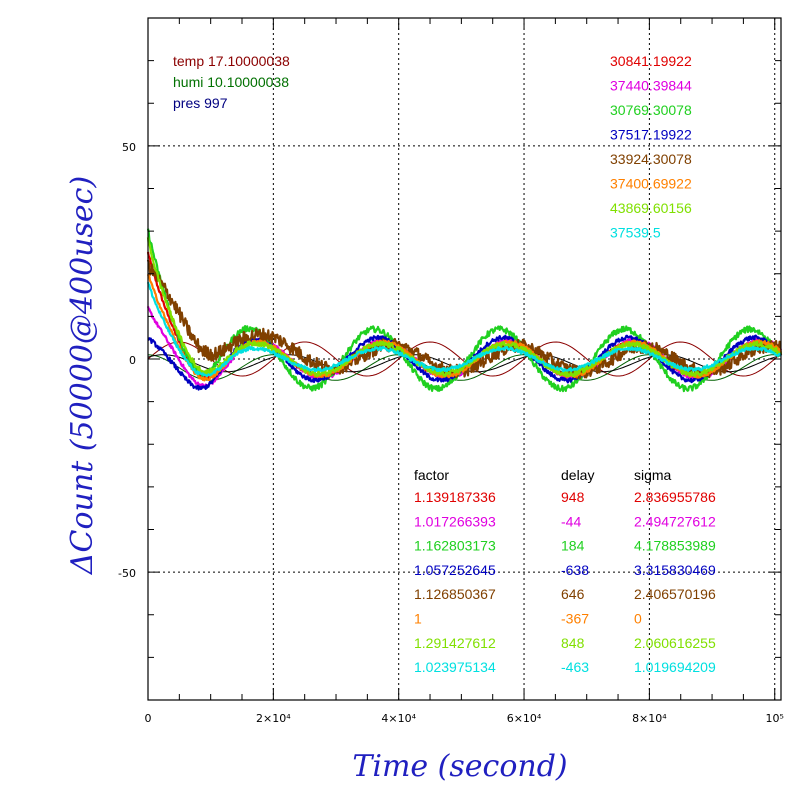  What do you see at coordinates (651, 208) in the screenshot?
I see `mean-count-entry: 43869.60156` at bounding box center [651, 208].